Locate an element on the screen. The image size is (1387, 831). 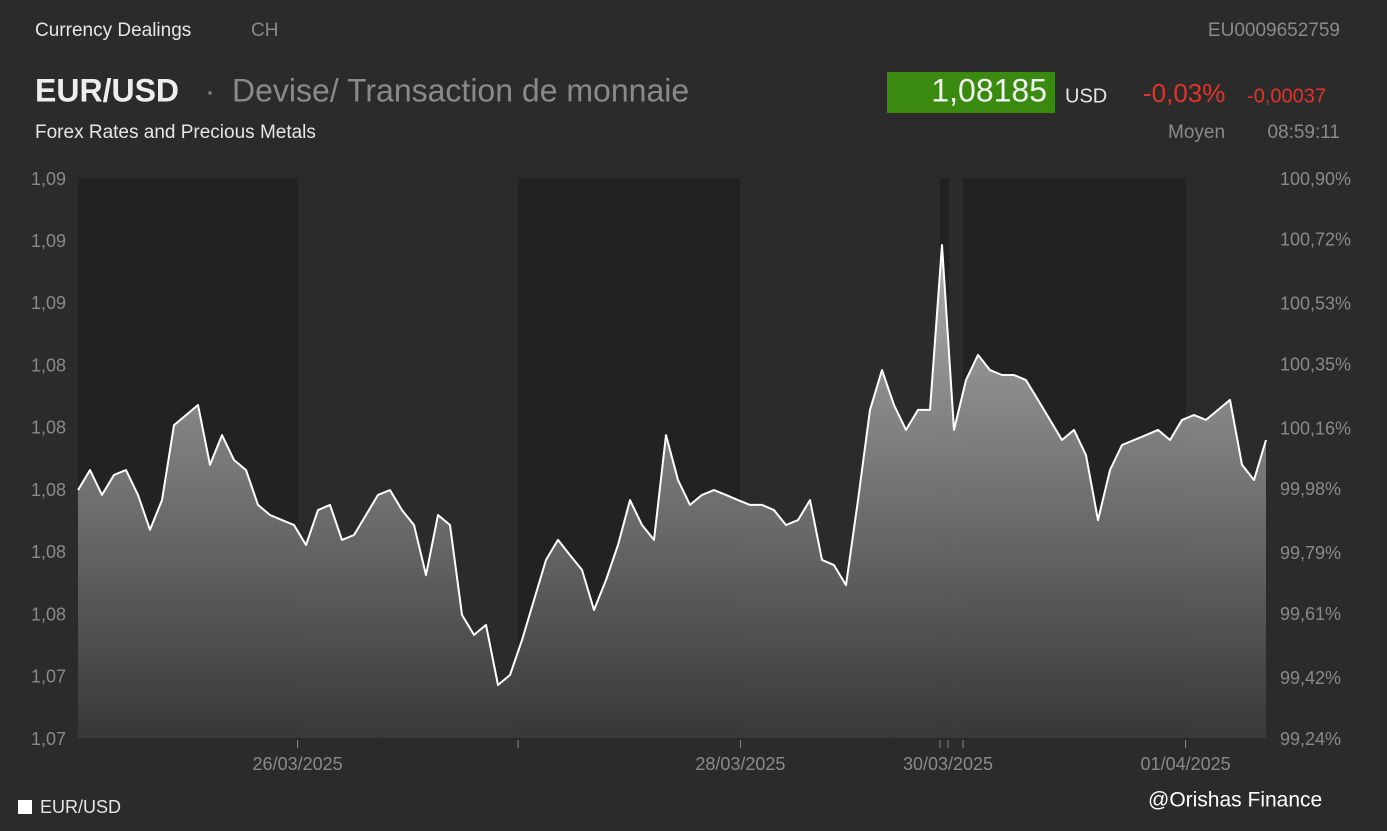
subtitle: Forex Rates and Precious Metals is located at coordinates (175, 132).